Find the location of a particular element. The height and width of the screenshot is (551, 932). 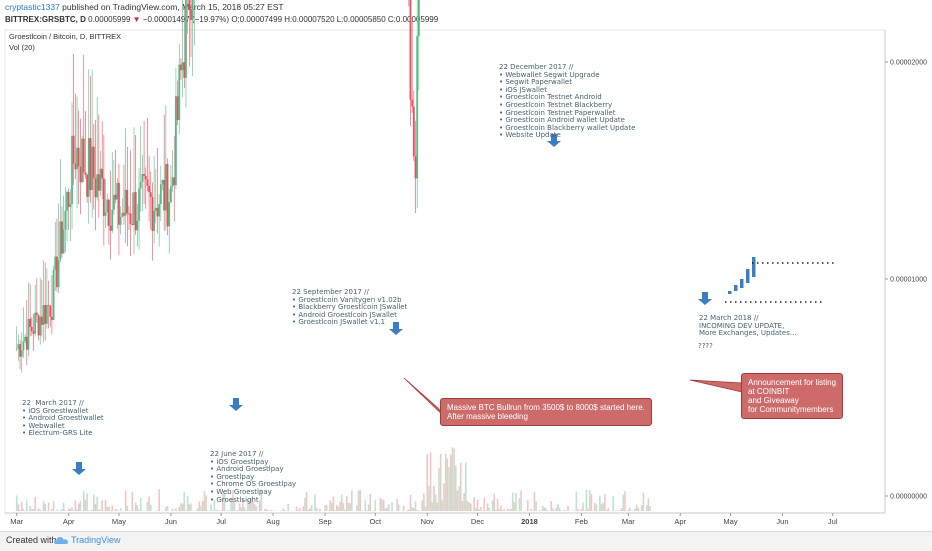

x-tick-label: Feb is located at coordinates (581, 521).